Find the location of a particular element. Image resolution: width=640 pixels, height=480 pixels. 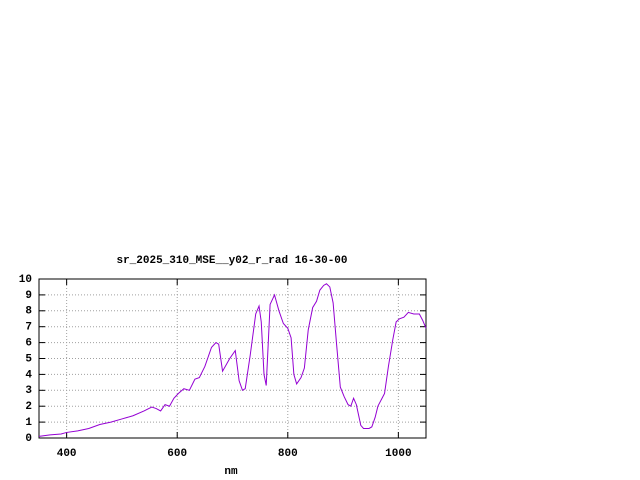

x-tick-label: 400 is located at coordinates (67, 454).